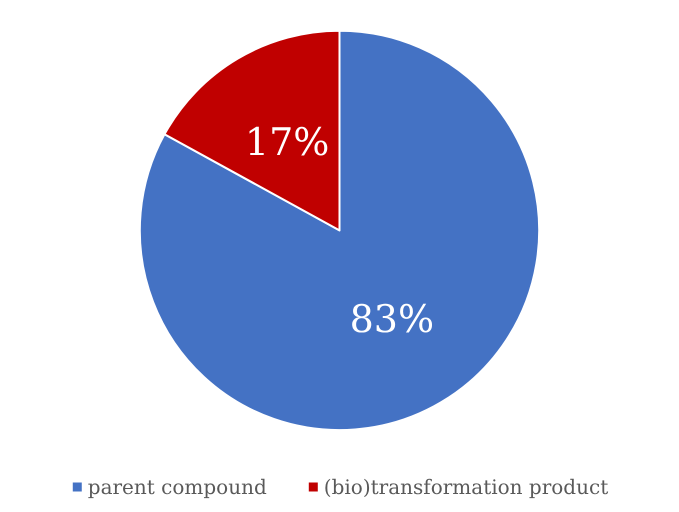 The image size is (679, 512). Describe the element at coordinates (177, 487) in the screenshot. I see `legend-label: parent compound` at that location.